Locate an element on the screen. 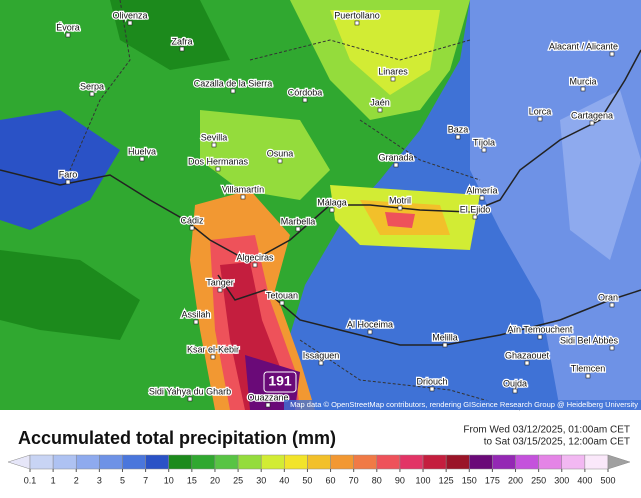  city-label: Linares is located at coordinates (393, 71).